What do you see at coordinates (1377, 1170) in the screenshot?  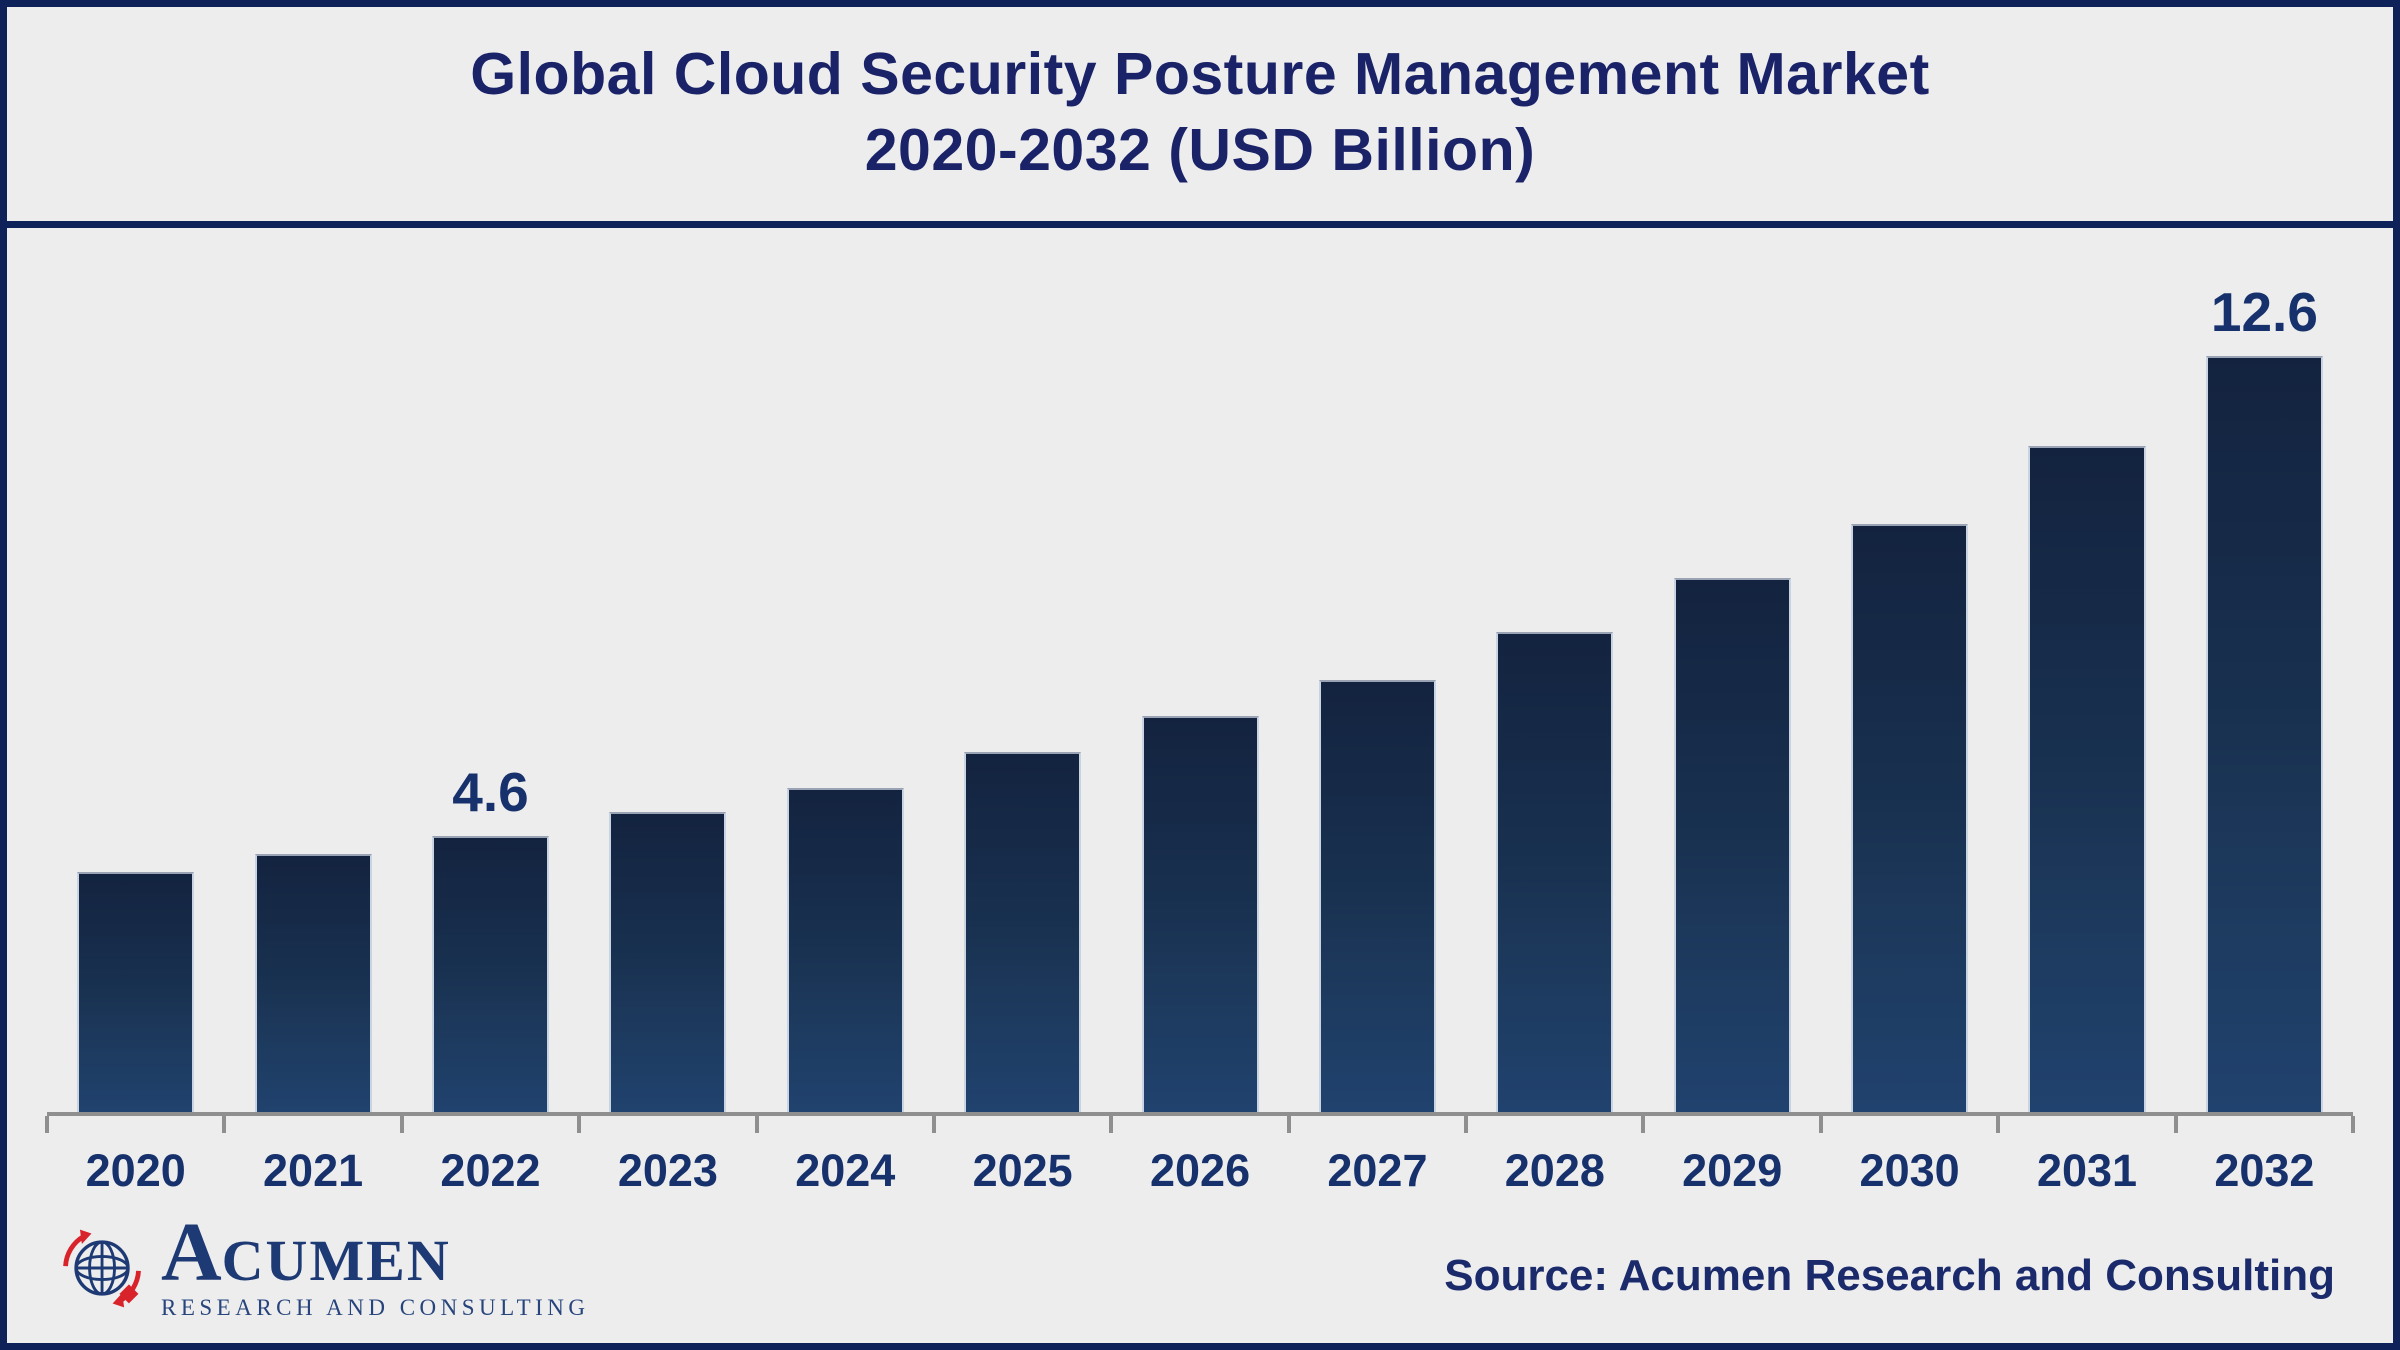 I see `year-label-2027: 2027` at bounding box center [1377, 1170].